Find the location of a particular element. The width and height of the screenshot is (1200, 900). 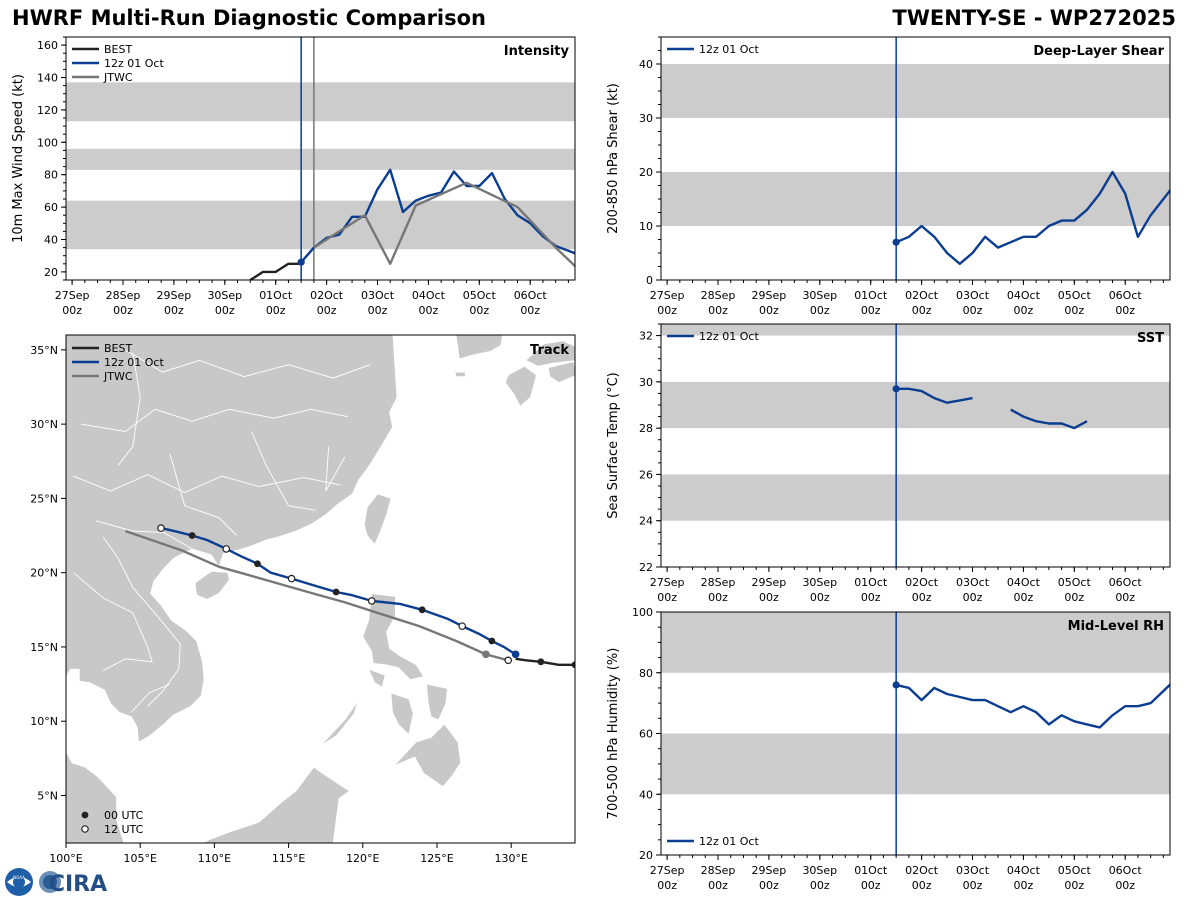

x-tick-label: 120°E is located at coordinates (362, 858).